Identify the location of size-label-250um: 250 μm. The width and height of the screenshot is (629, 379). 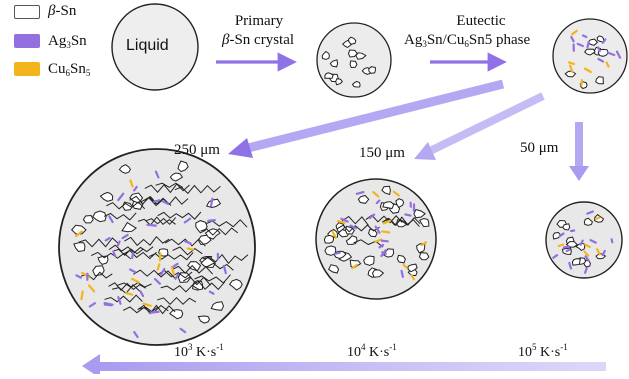
(197, 150).